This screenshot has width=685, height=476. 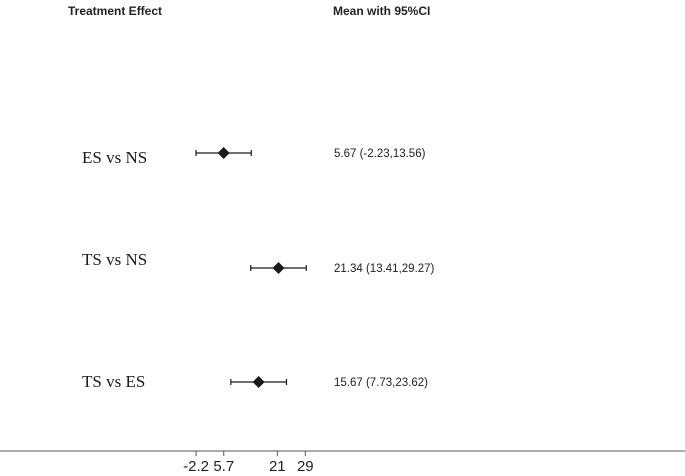 What do you see at coordinates (114, 259) in the screenshot?
I see `row-label: TS vs NS` at bounding box center [114, 259].